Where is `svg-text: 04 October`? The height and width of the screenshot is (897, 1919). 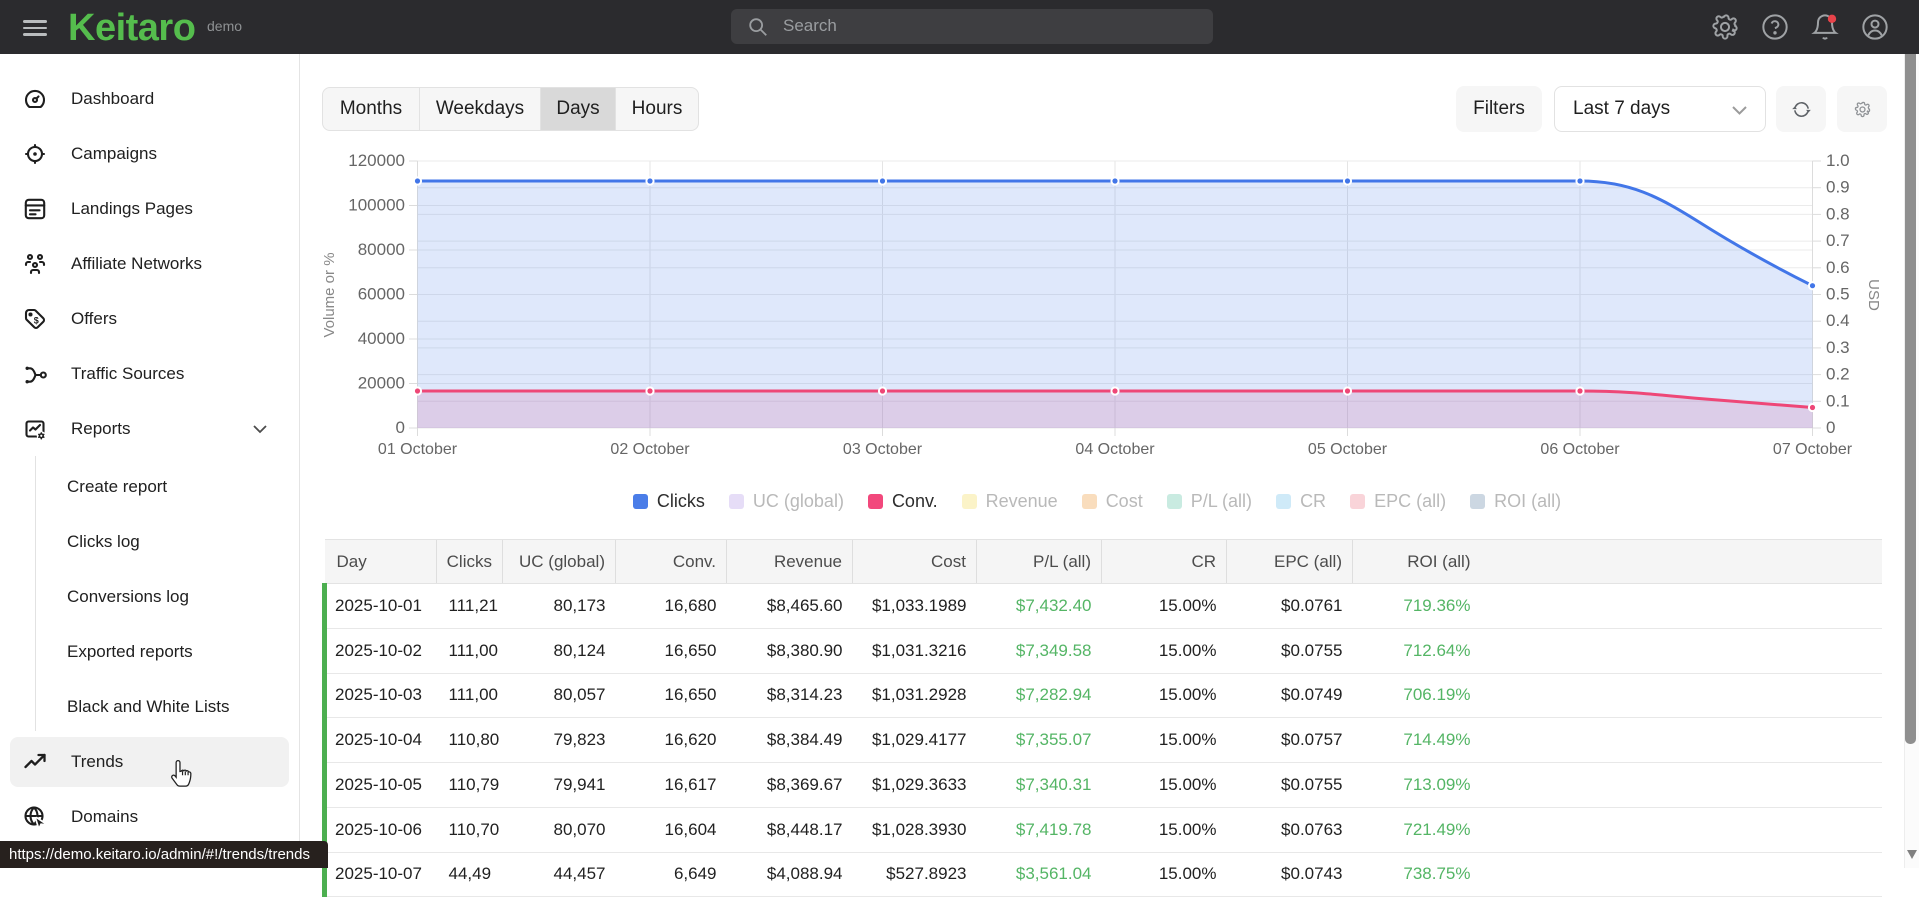 svg-text: 04 October is located at coordinates (1115, 449).